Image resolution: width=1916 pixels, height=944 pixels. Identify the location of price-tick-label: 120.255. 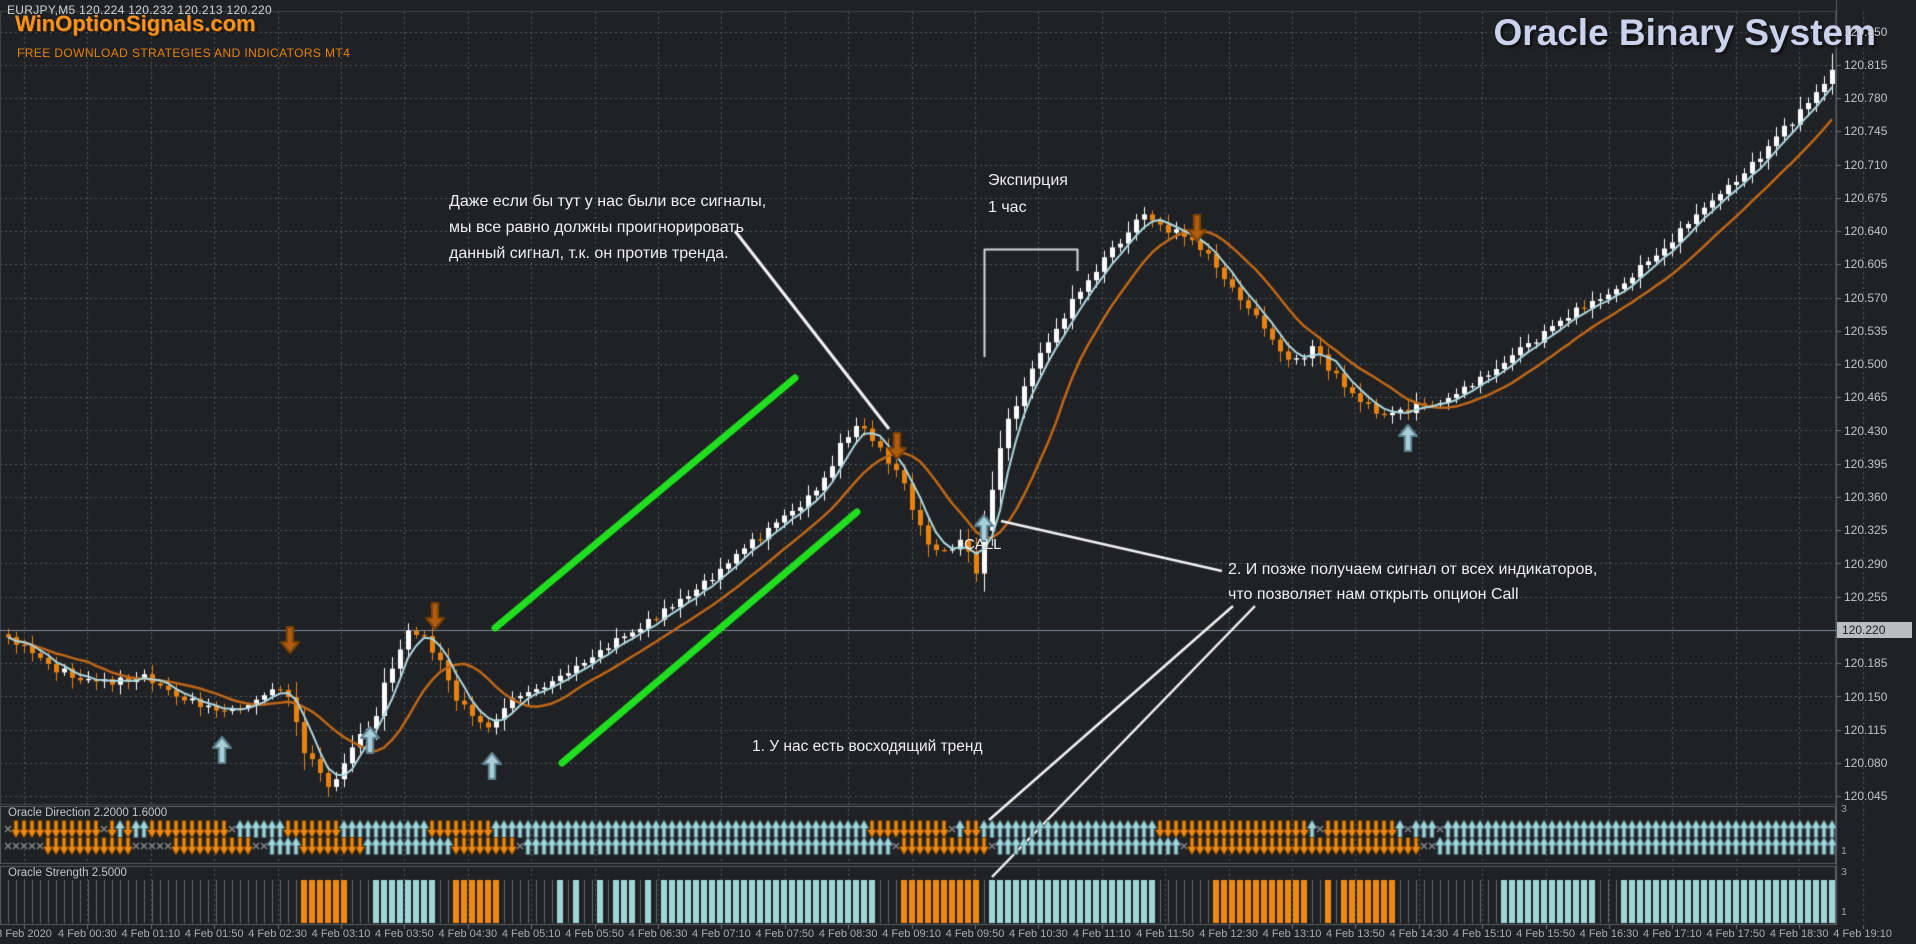
(1866, 596).